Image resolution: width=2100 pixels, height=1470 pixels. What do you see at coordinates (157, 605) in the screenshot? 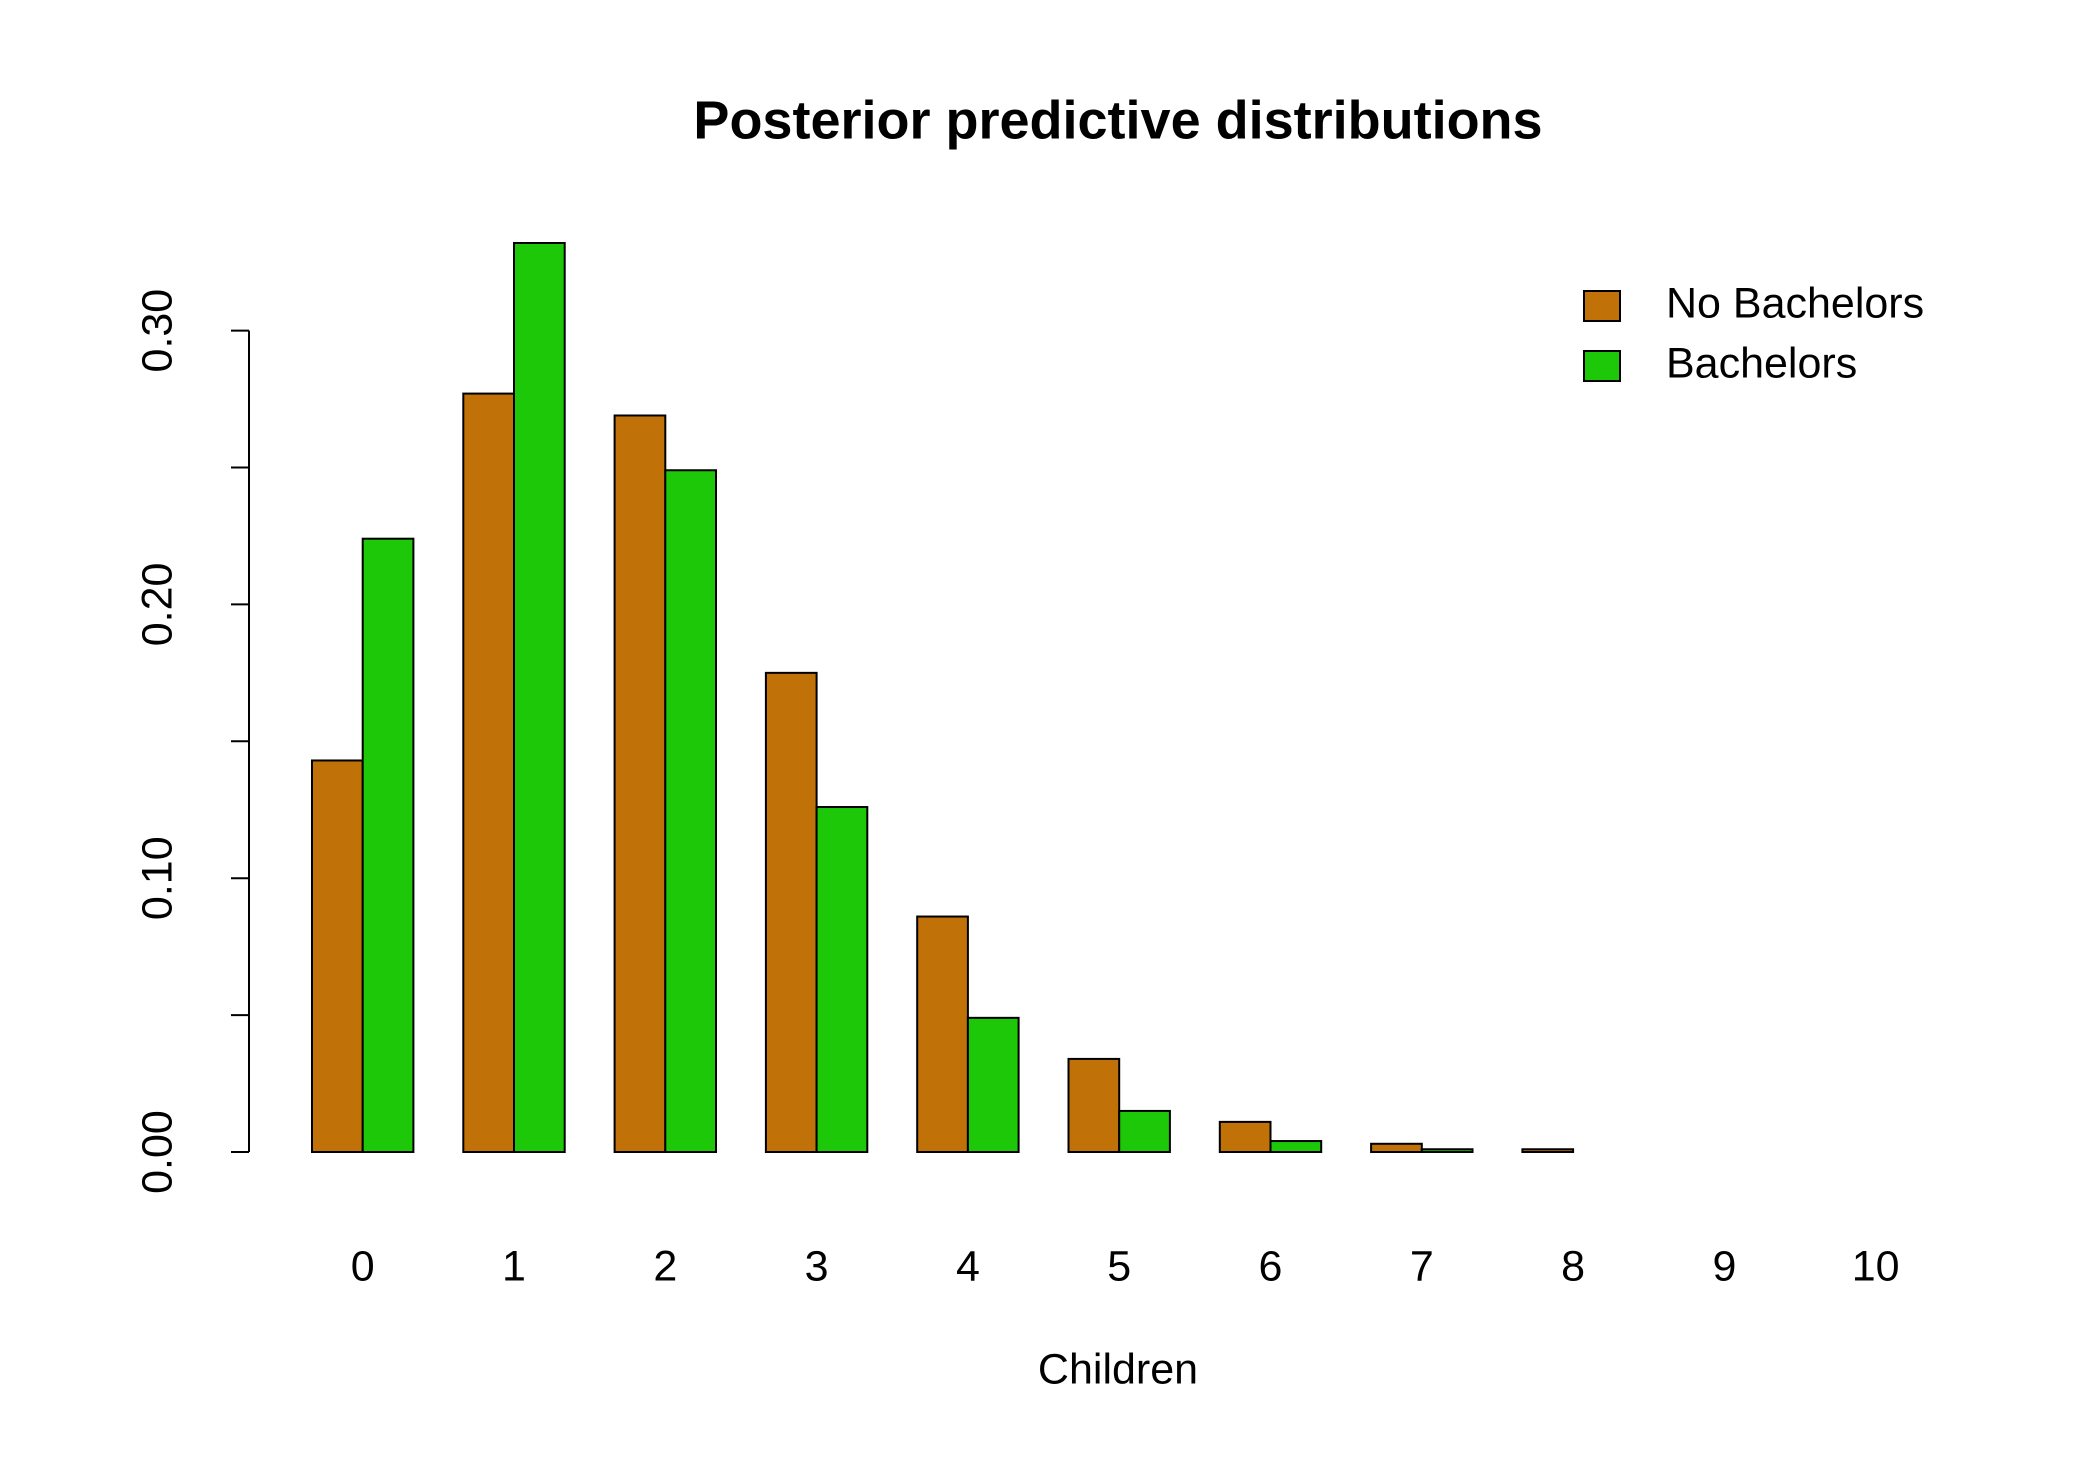
I see `y-tick-label: 0.20` at bounding box center [157, 605].